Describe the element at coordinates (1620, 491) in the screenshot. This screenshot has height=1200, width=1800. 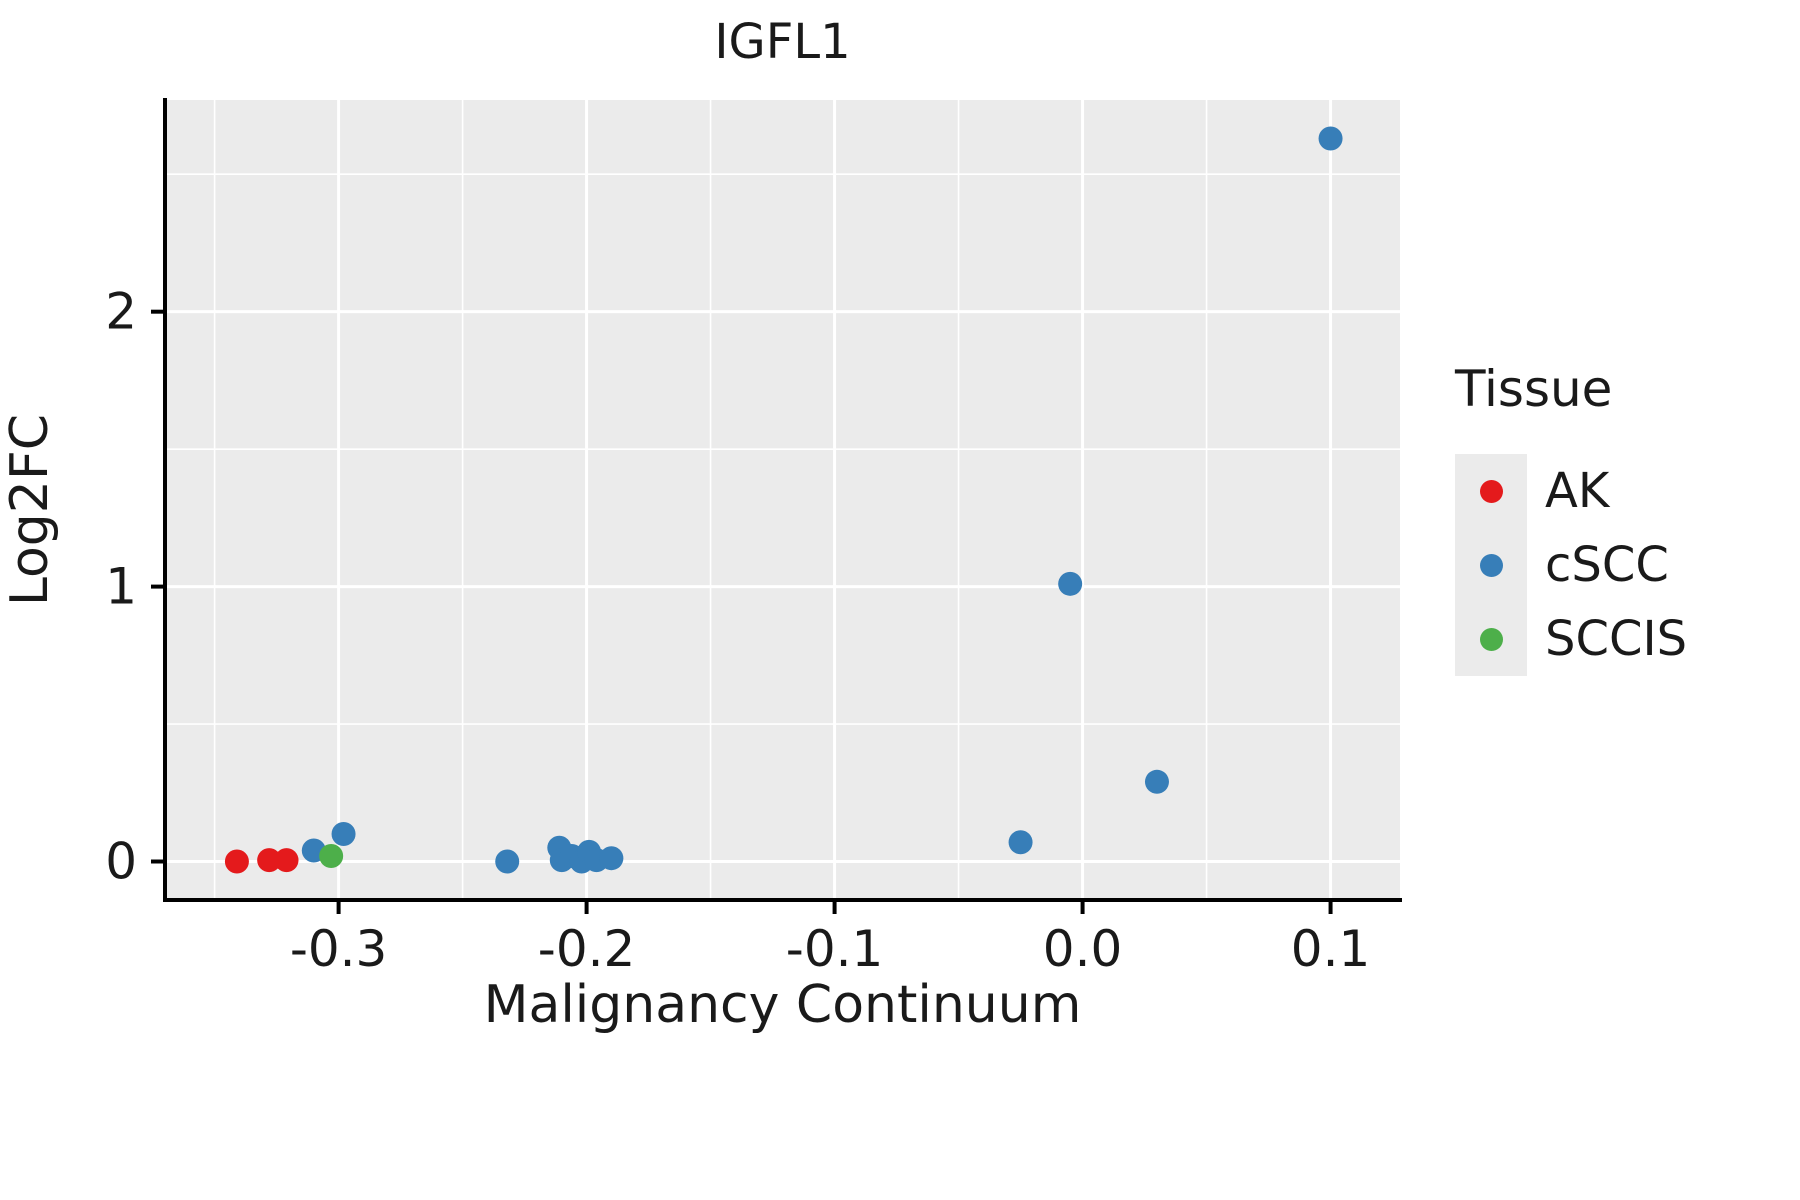
I see `legend-item-ak: AK` at that location.